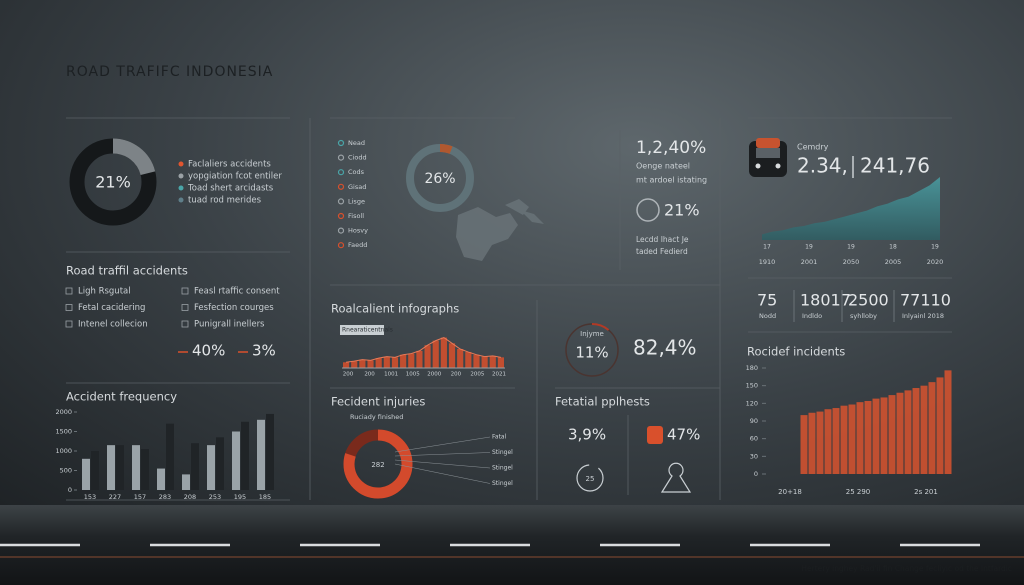 This screenshot has height=585, width=1024. What do you see at coordinates (590, 478) in the screenshot?
I see `timer-icon` at bounding box center [590, 478].